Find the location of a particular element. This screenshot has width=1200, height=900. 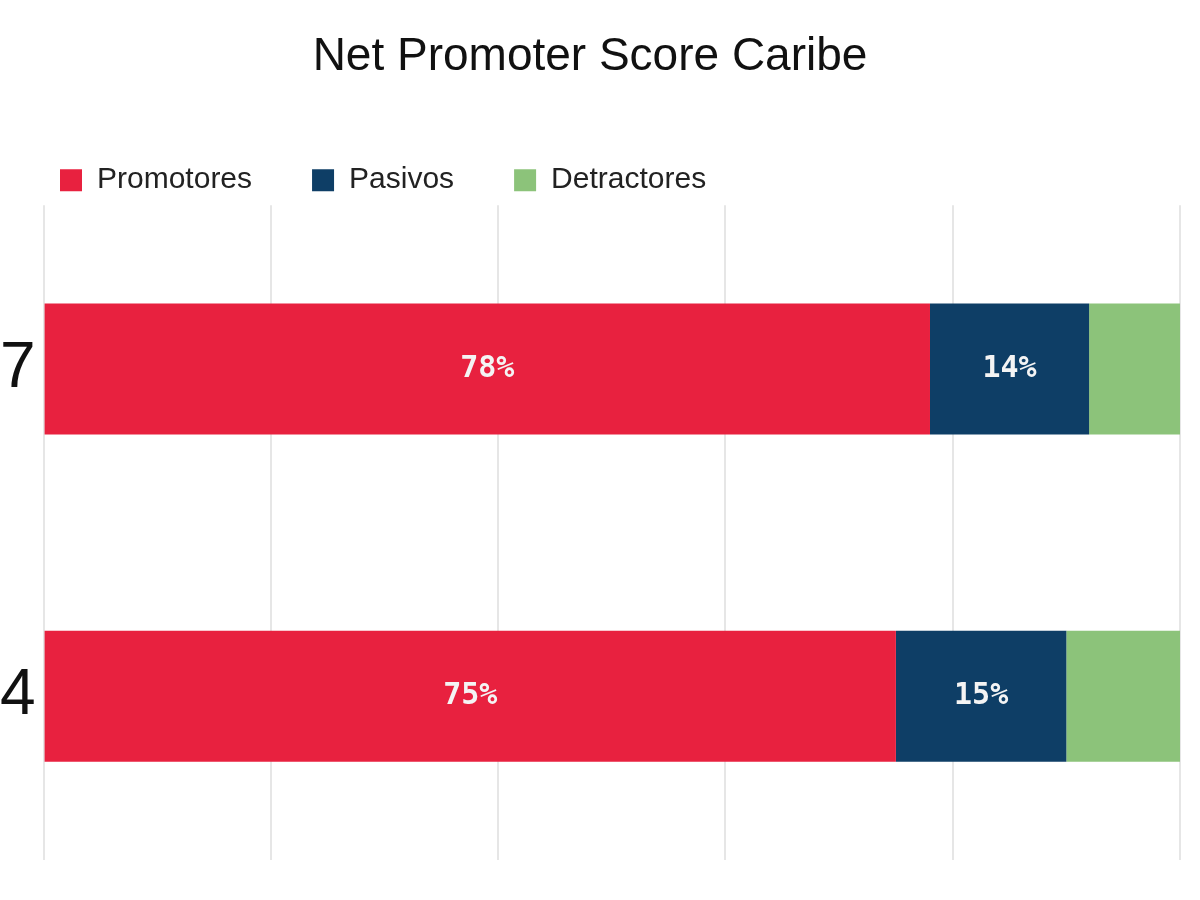

data-label: 75% is located at coordinates (470, 694).